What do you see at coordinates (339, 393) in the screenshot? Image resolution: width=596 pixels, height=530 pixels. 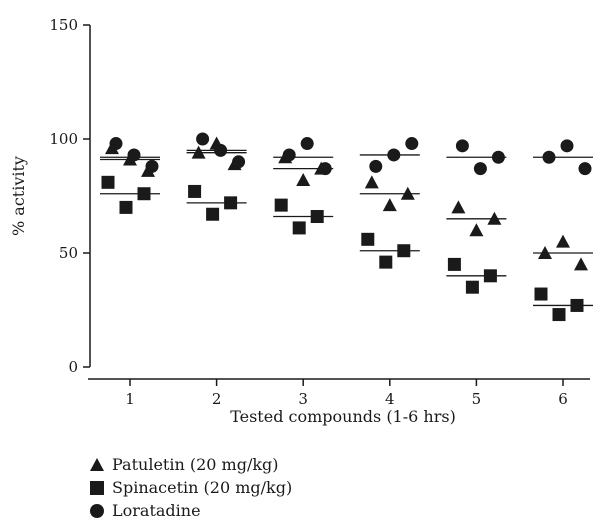 I see `x-axis: 1 2 3 4 5 6` at bounding box center [339, 393].